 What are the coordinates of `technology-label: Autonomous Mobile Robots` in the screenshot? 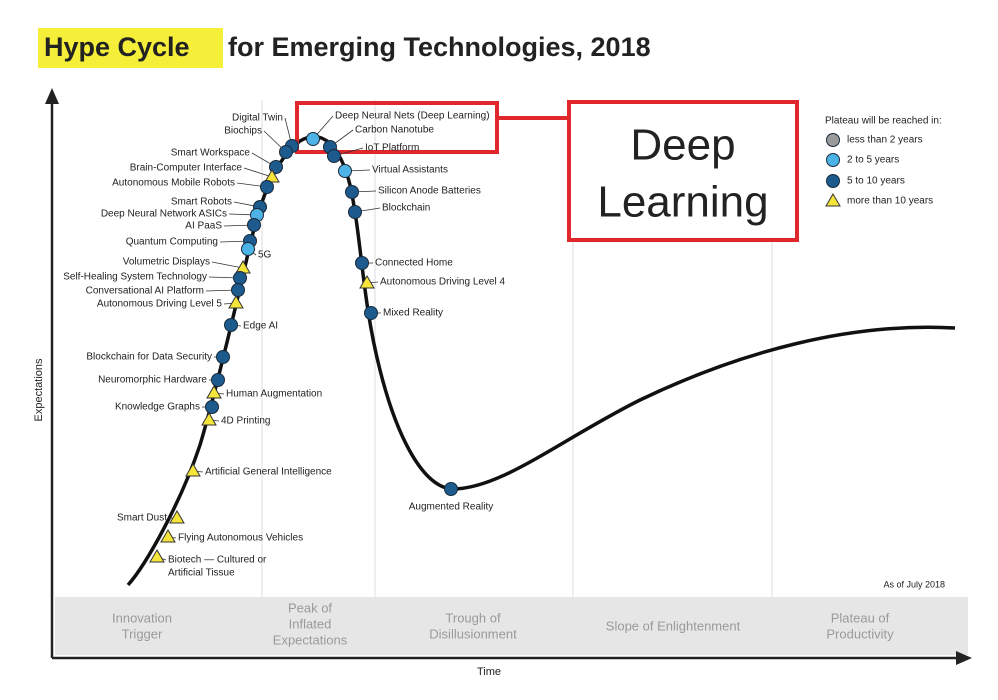 It's located at (173, 183).